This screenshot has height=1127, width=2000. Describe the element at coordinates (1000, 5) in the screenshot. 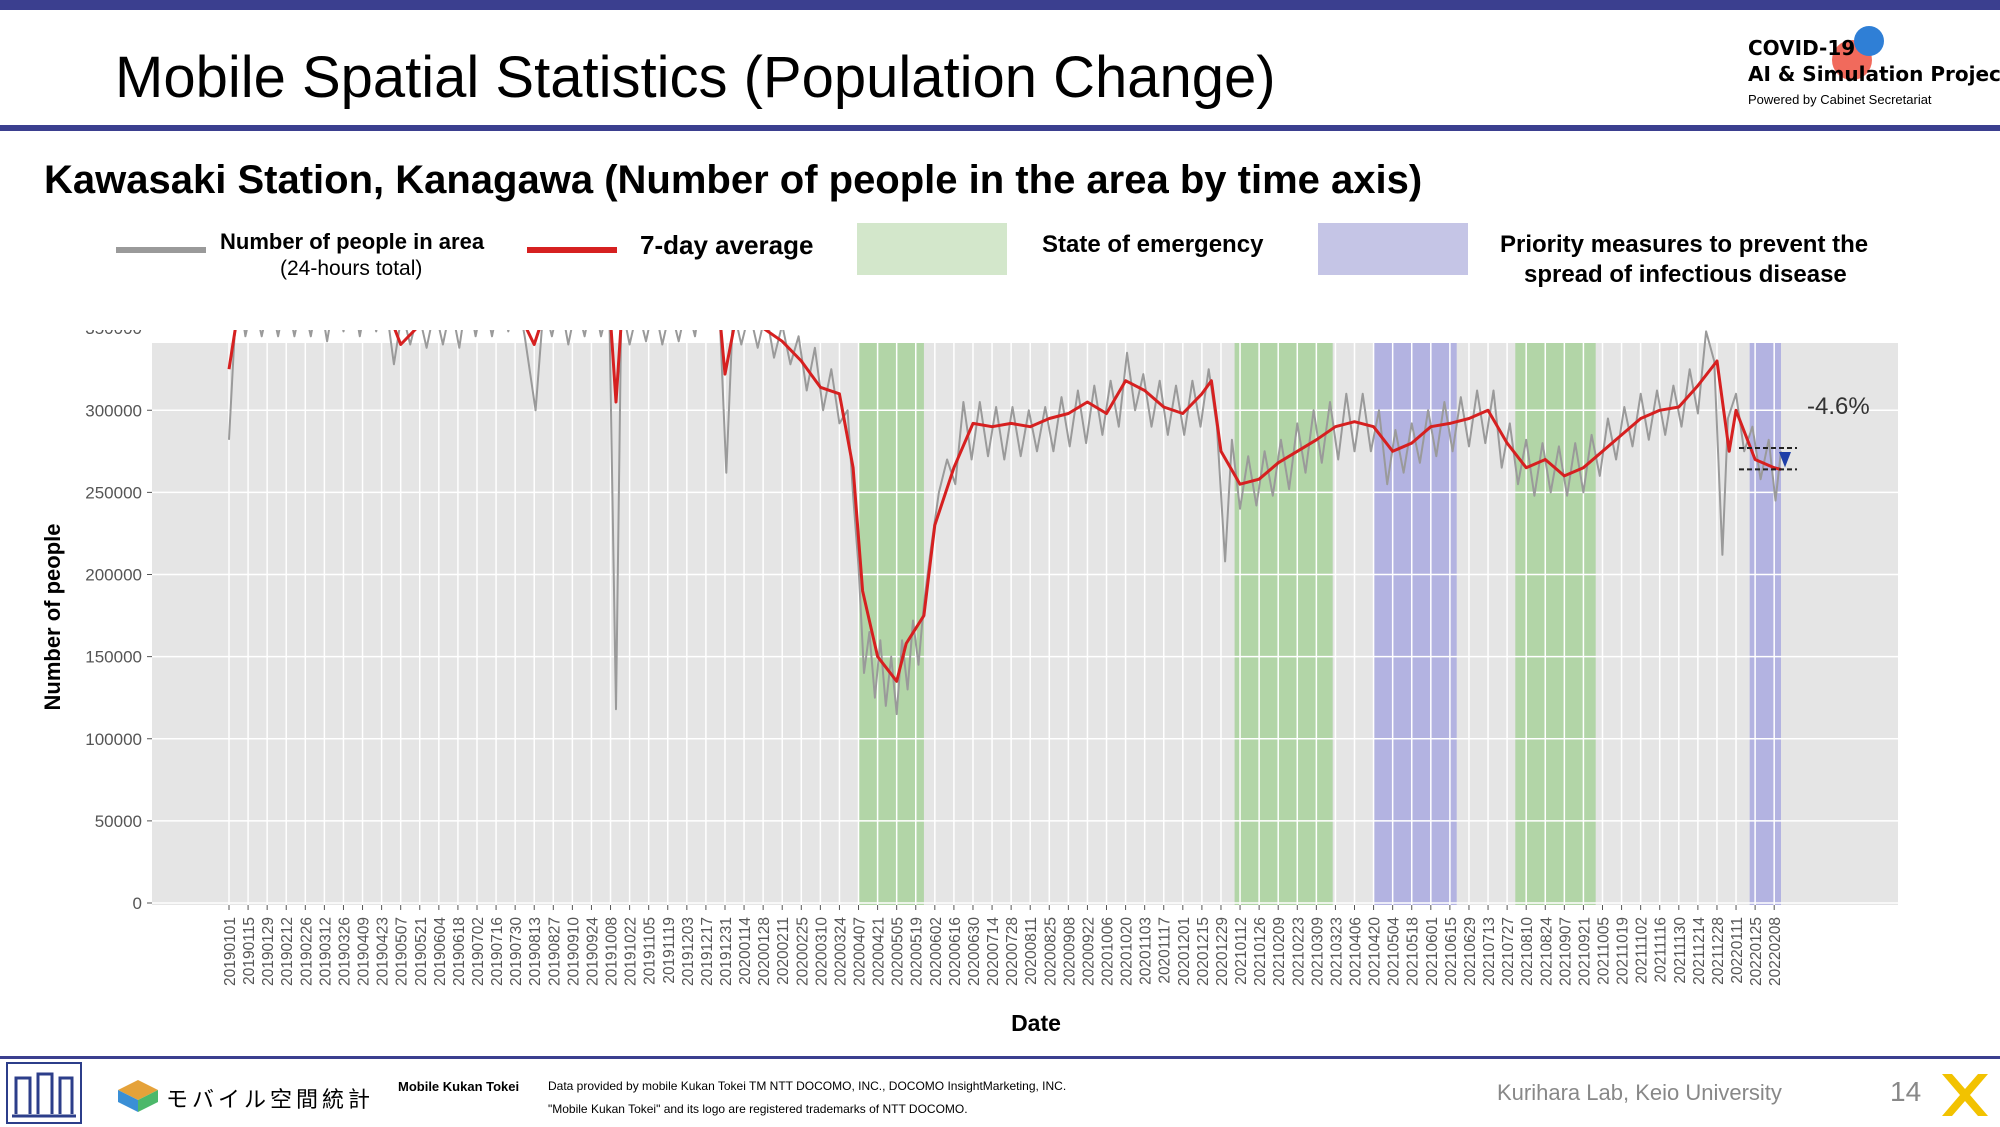

I see `top-accent-bar` at that location.